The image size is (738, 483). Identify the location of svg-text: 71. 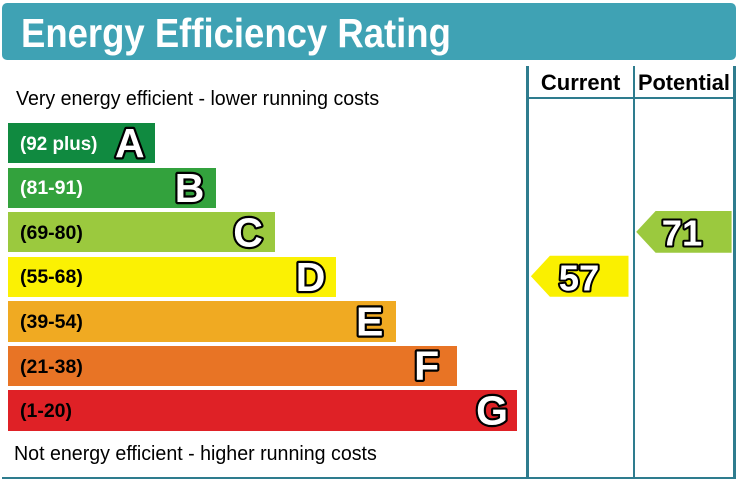
(682, 233).